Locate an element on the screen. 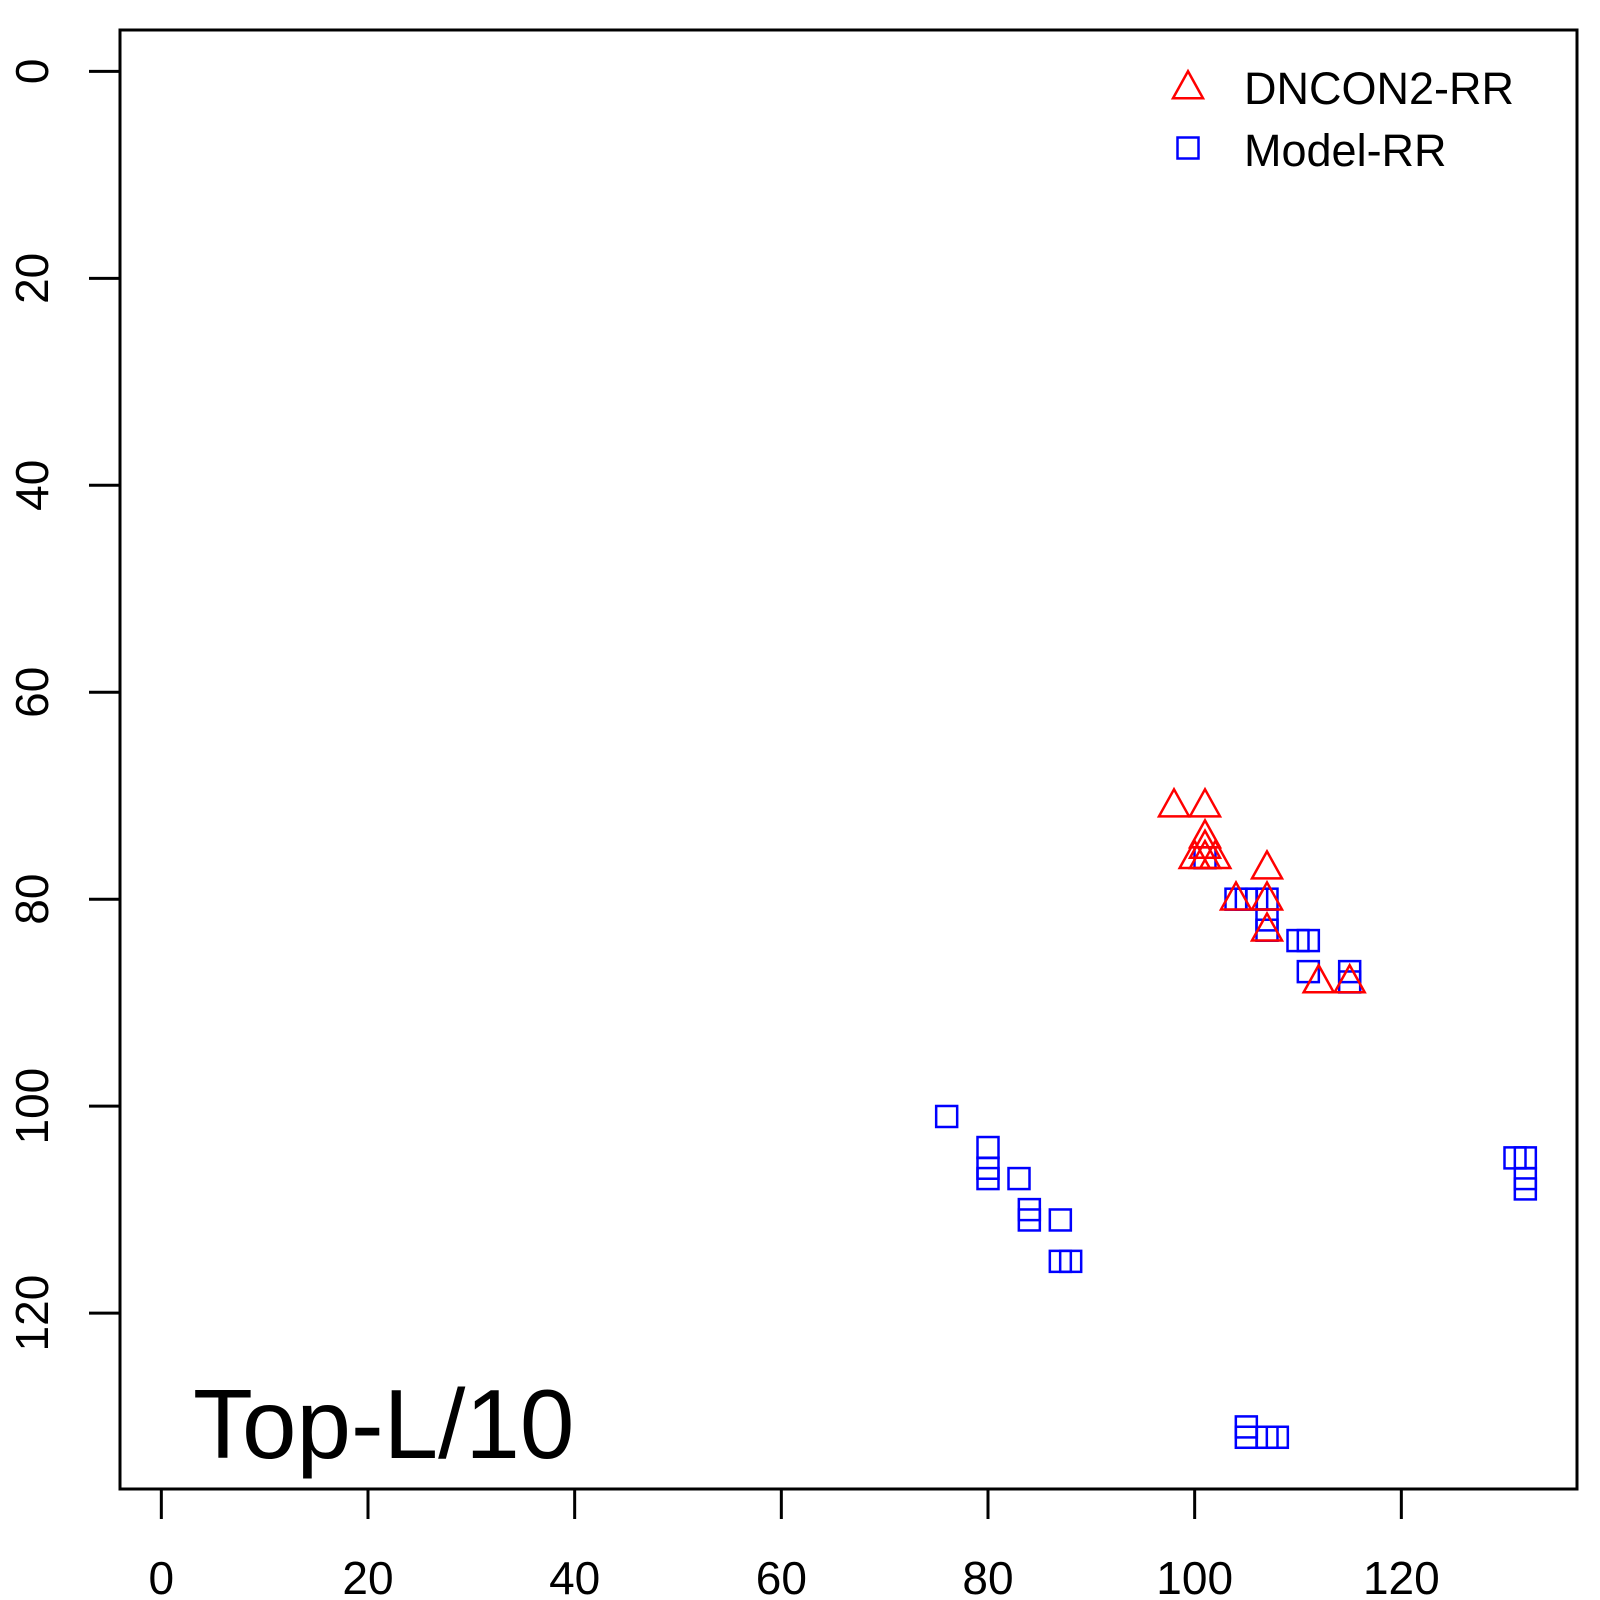  x-tick-label: 20 is located at coordinates (367, 1576).